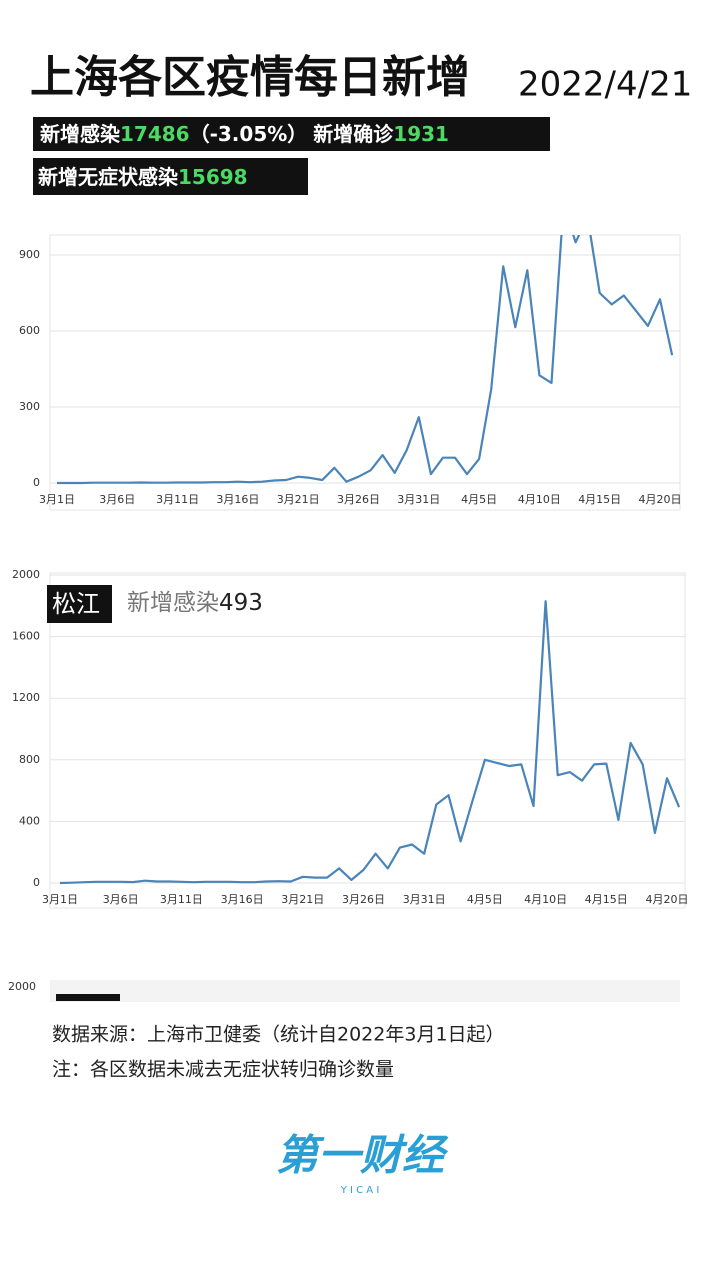  Describe the element at coordinates (76, 604) in the screenshot. I see `district: 松江` at that location.